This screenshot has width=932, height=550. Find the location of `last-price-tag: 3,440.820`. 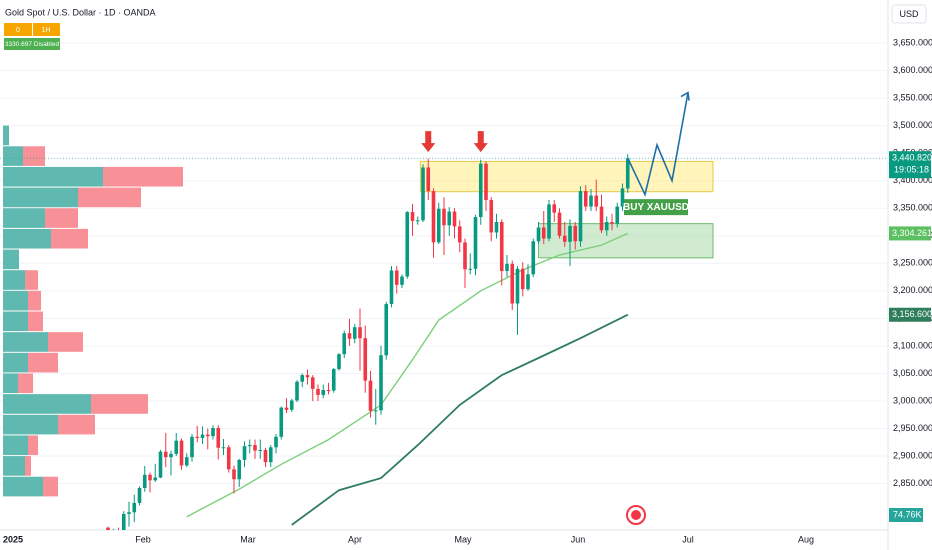

last-price-tag: 3,440.820 is located at coordinates (912, 158).